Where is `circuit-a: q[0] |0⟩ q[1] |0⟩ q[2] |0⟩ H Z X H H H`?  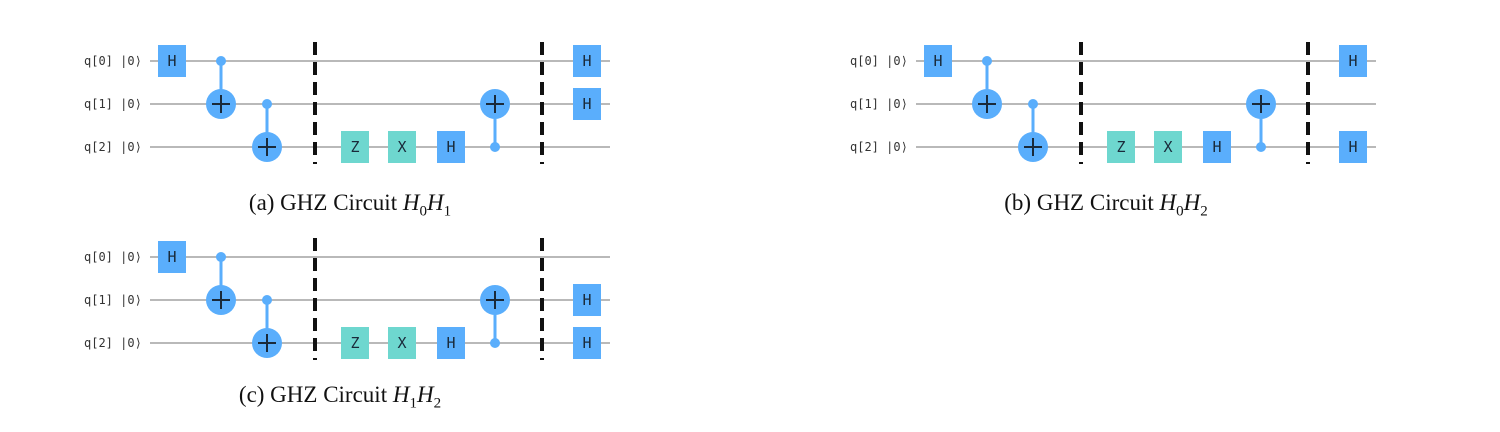 circuit-a: q[0] |0⟩ q[1] |0⟩ q[2] |0⟩ H Z X H H H is located at coordinates (347, 103).